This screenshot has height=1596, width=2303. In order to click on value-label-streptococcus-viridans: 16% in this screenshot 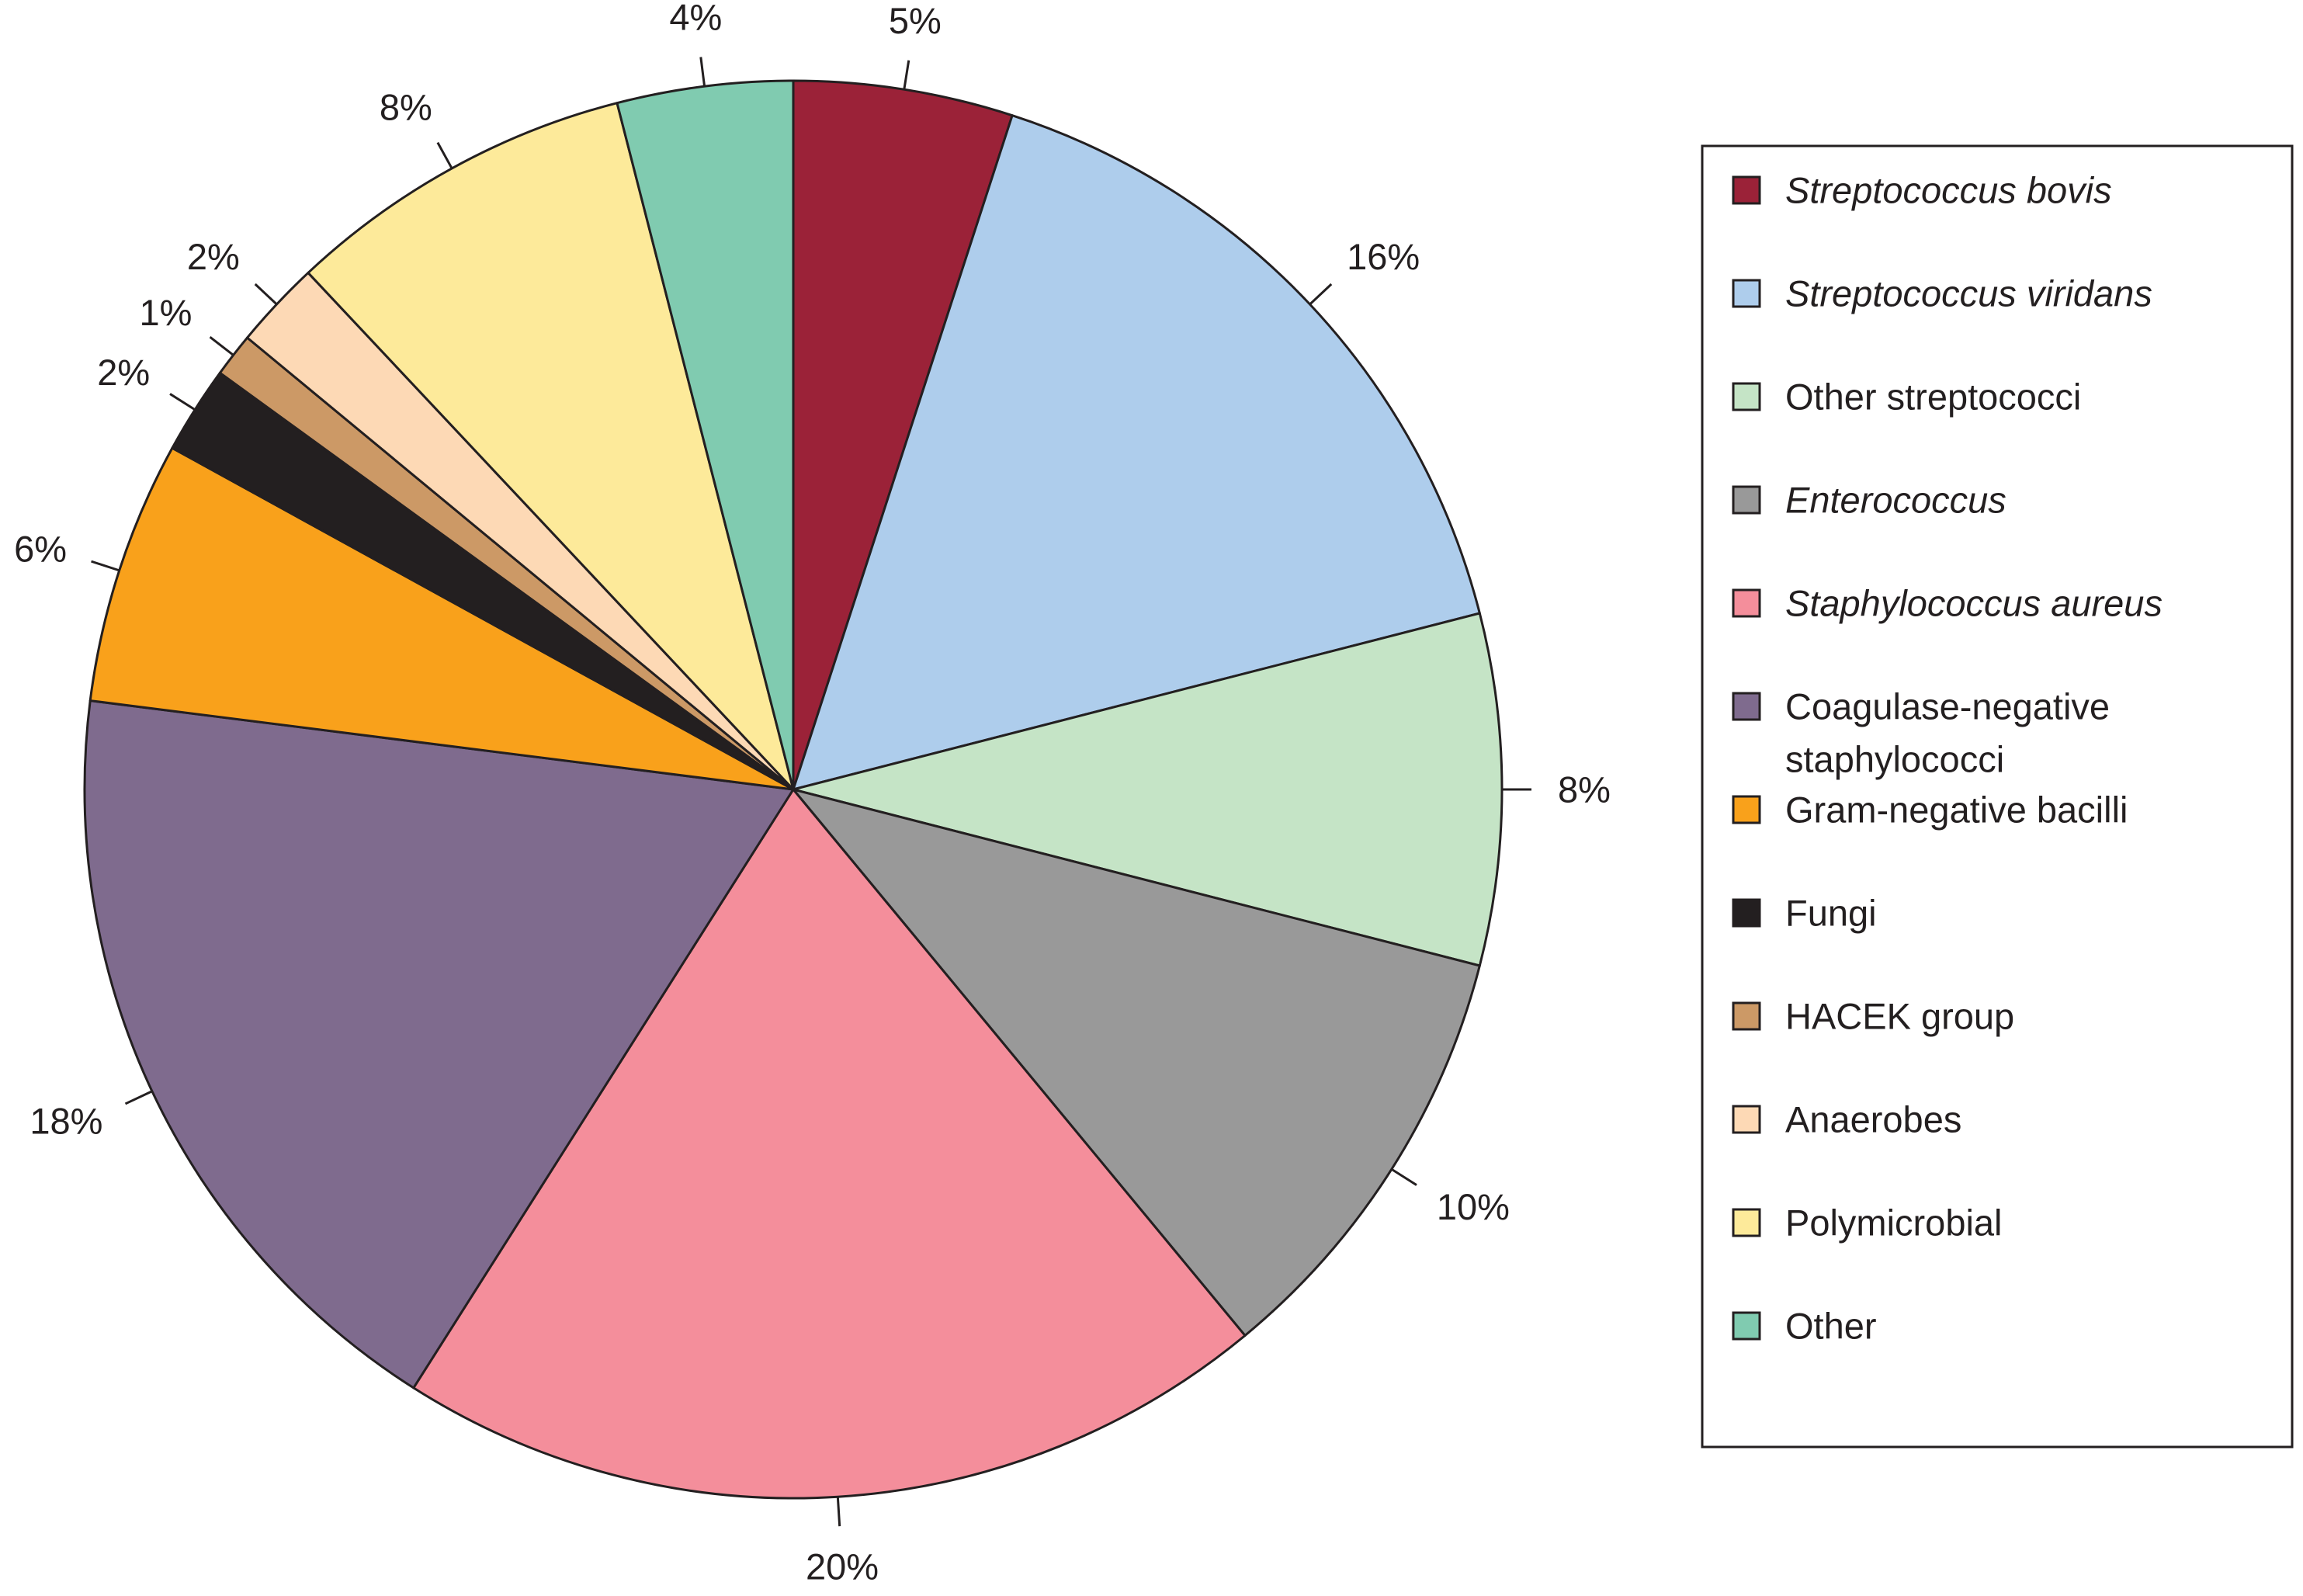, I will do `click(1383, 256)`.